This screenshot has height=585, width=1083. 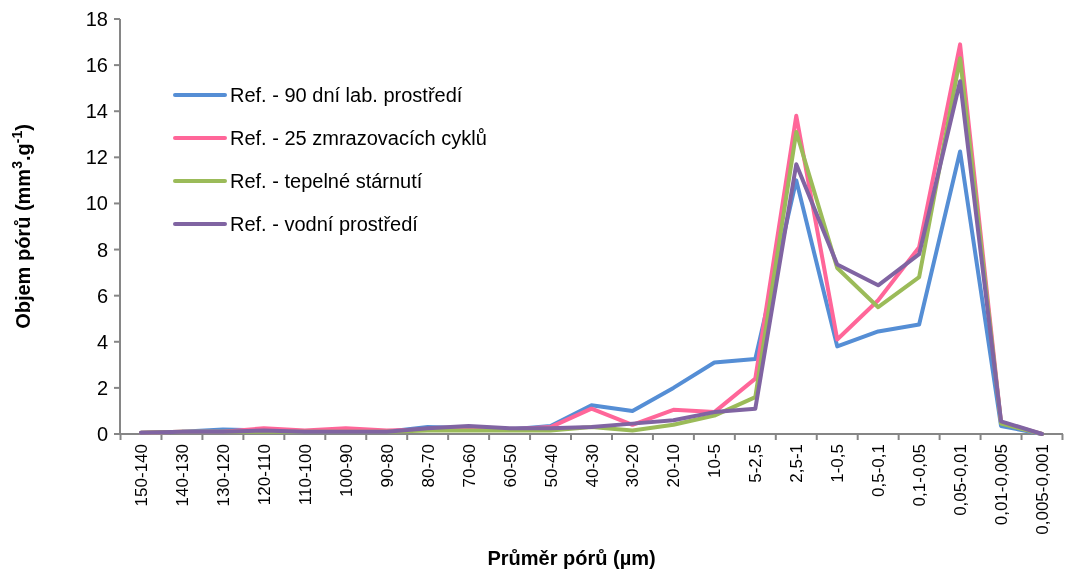 I want to click on x-tick-label: 50-40, so click(x=551, y=466).